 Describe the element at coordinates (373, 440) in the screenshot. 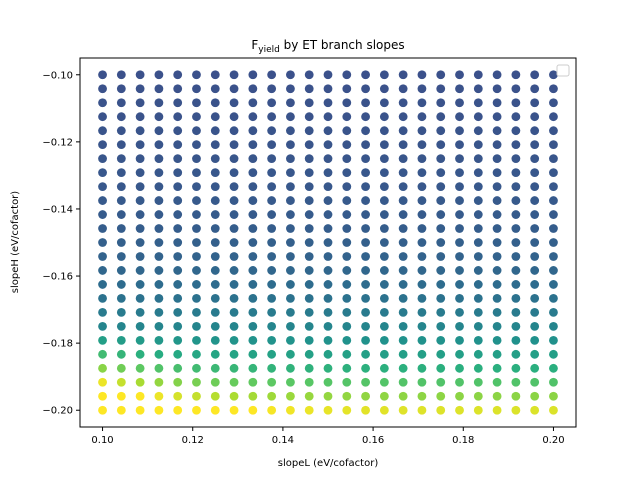

I see `x-tick-label: 0.16` at that location.